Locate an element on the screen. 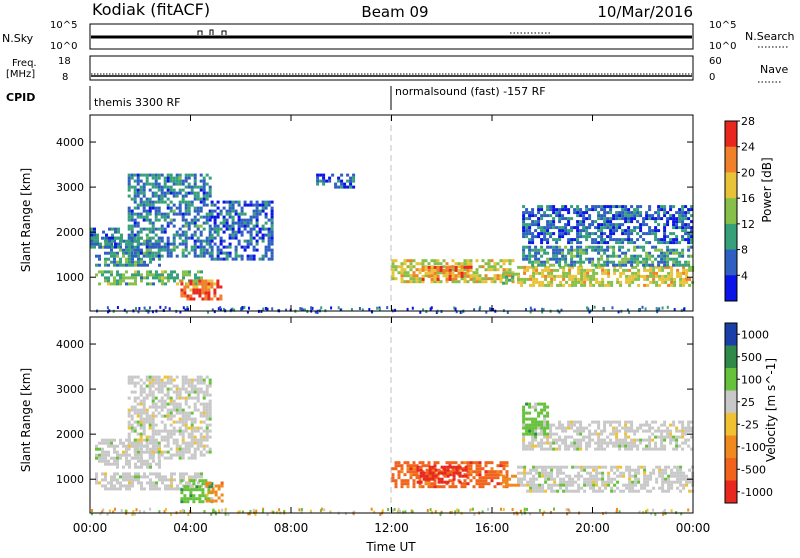 The width and height of the screenshot is (800, 558). freq-label: Freq. is located at coordinates (24, 63).